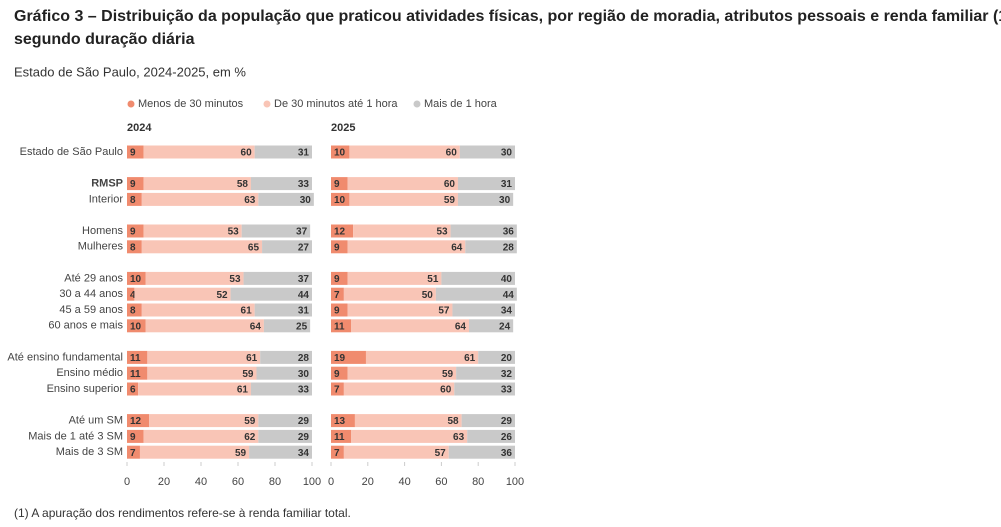  What do you see at coordinates (444, 311) in the screenshot?
I see `value-label: 57` at bounding box center [444, 311].